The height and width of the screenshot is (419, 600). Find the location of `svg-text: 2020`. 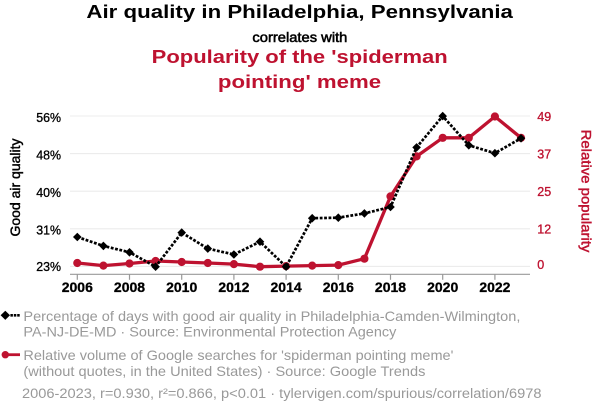

svg-text: 2020 is located at coordinates (442, 287).